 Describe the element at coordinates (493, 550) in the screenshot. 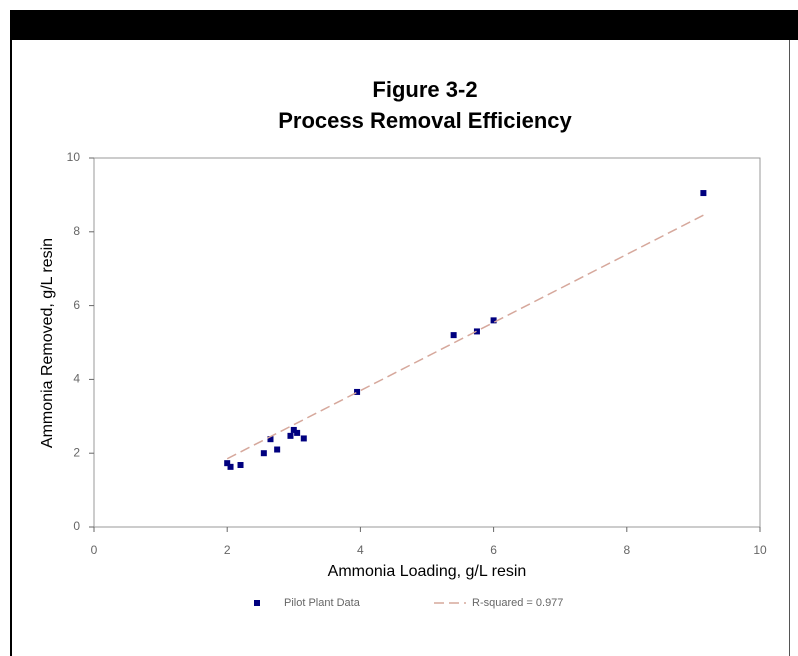

I see `x-tick-label: 6` at that location.